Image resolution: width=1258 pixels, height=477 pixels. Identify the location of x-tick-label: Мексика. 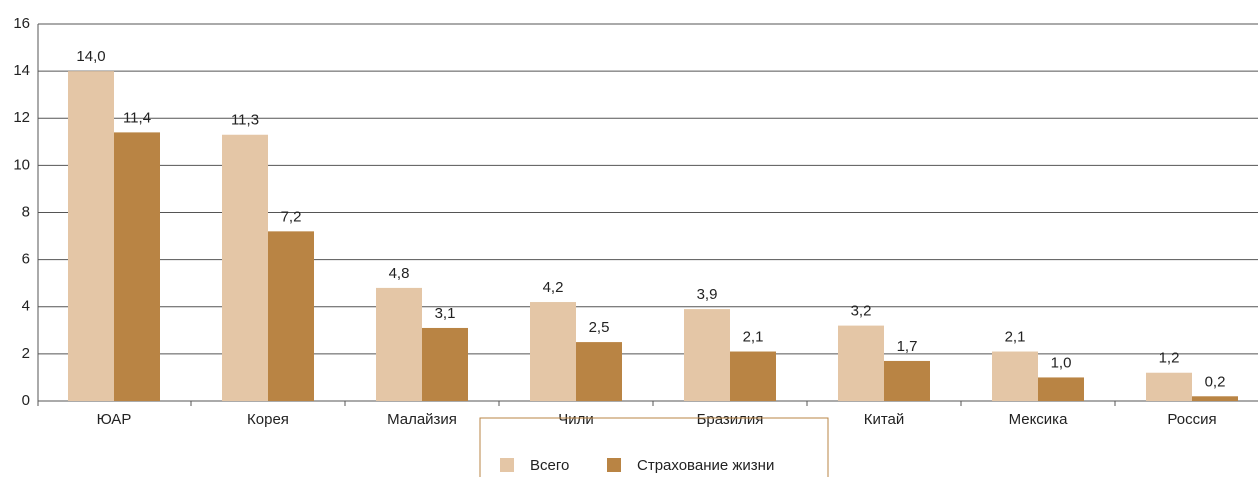
(1039, 419).